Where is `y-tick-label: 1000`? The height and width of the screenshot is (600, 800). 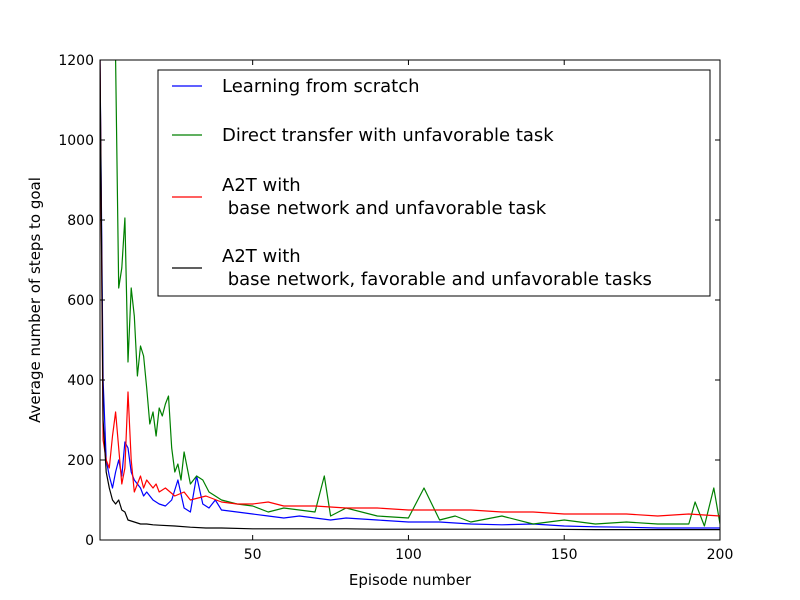 y-tick-label: 1000 is located at coordinates (76, 141).